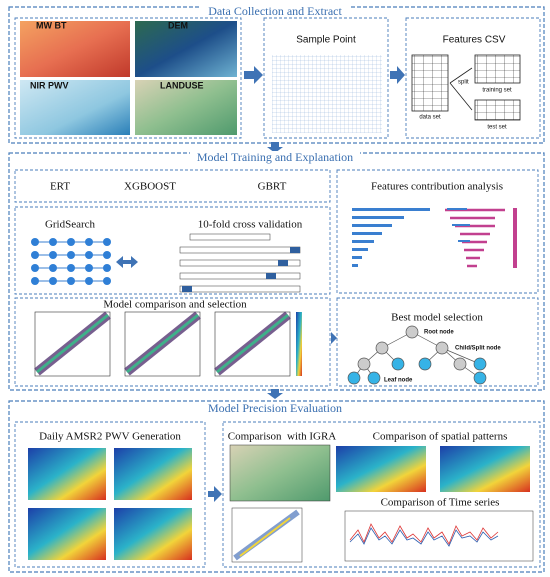 The height and width of the screenshot is (577, 550). Describe the element at coordinates (282, 437) in the screenshot. I see `box-title: Comparison with IGRA` at that location.